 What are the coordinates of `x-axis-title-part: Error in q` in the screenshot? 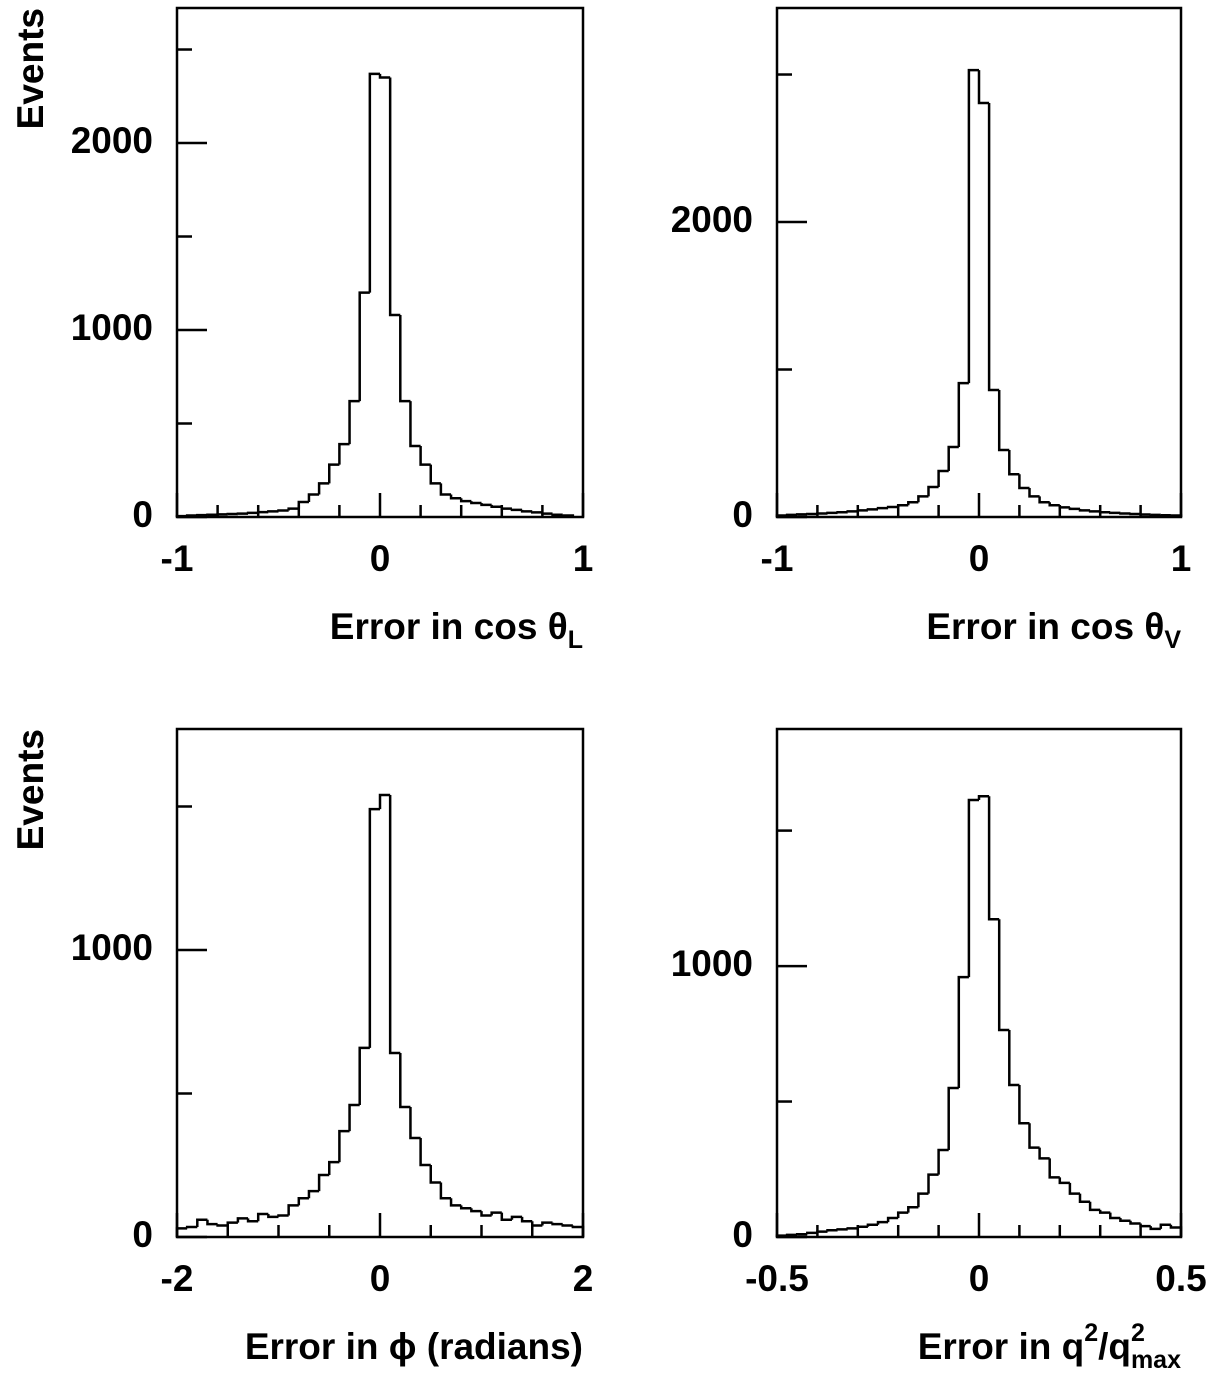 It's located at (1001, 1346).